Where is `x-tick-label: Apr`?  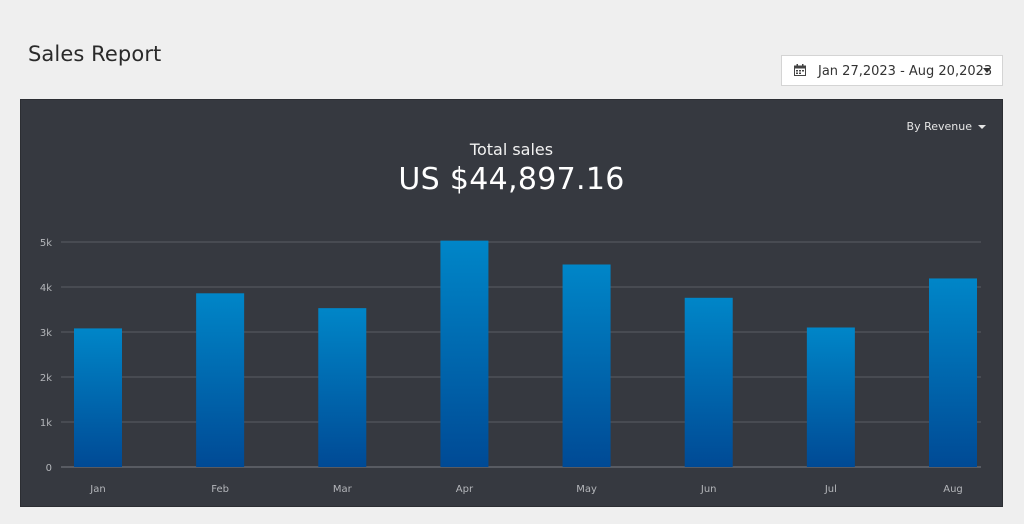
x-tick-label: Apr is located at coordinates (465, 489).